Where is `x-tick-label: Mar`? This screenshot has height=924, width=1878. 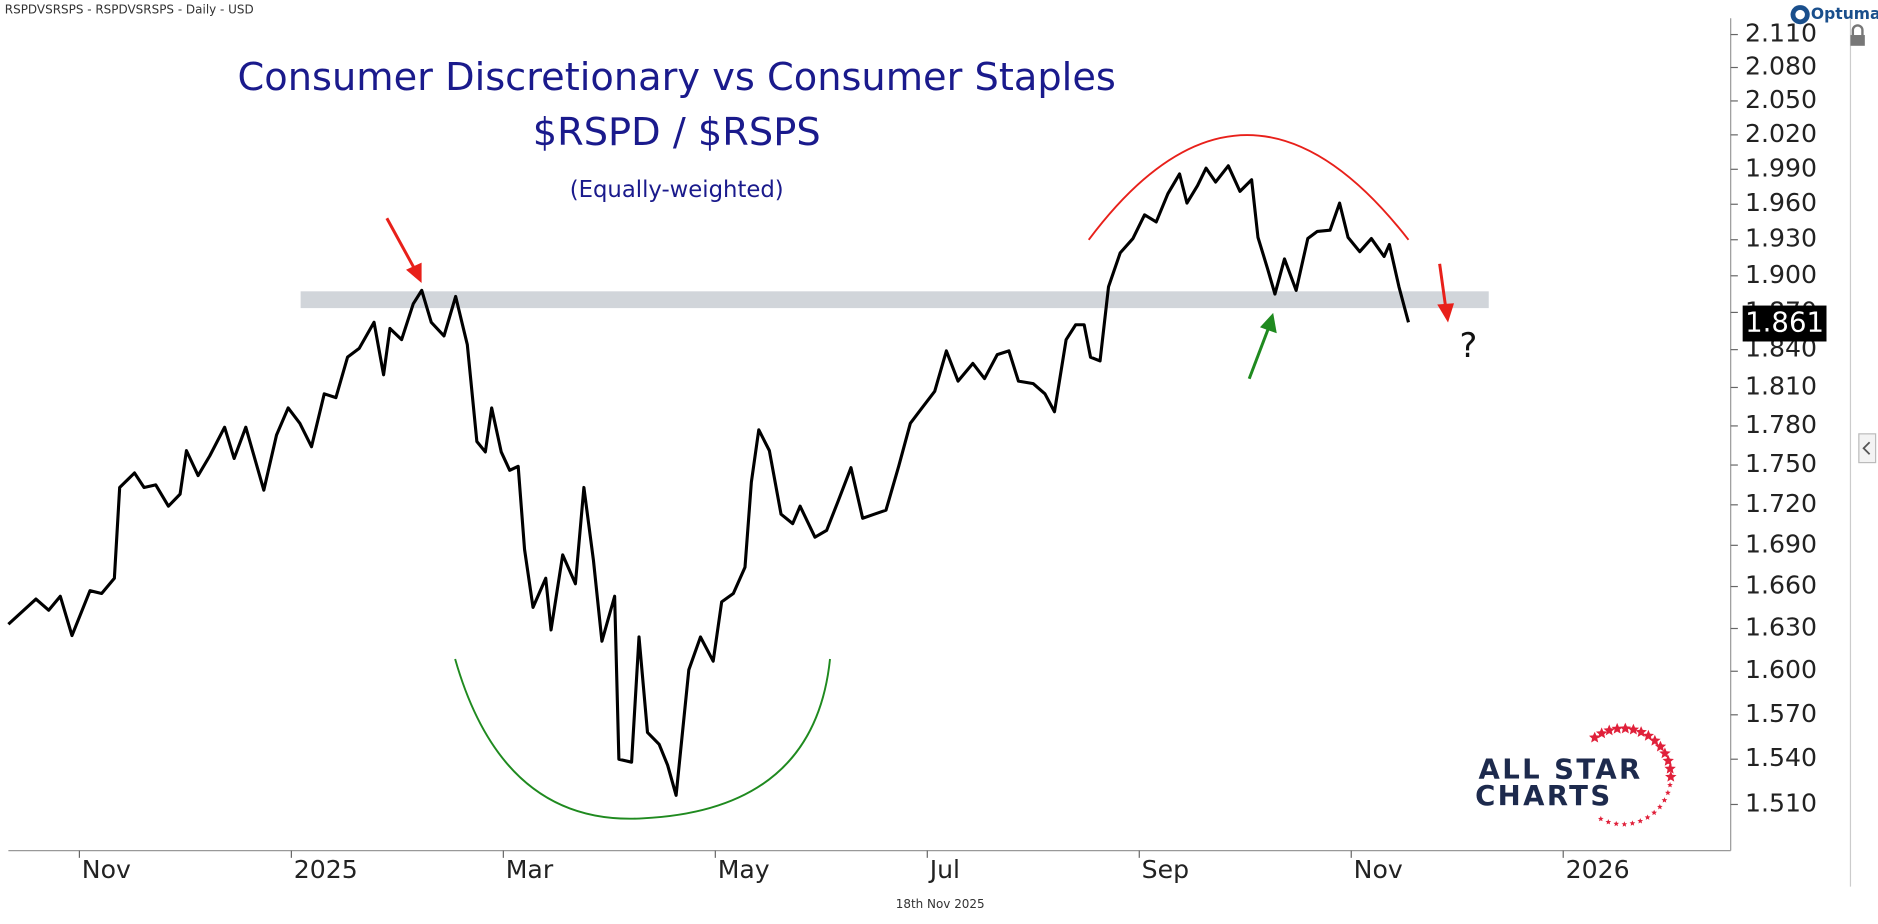 x-tick-label: Mar is located at coordinates (530, 869).